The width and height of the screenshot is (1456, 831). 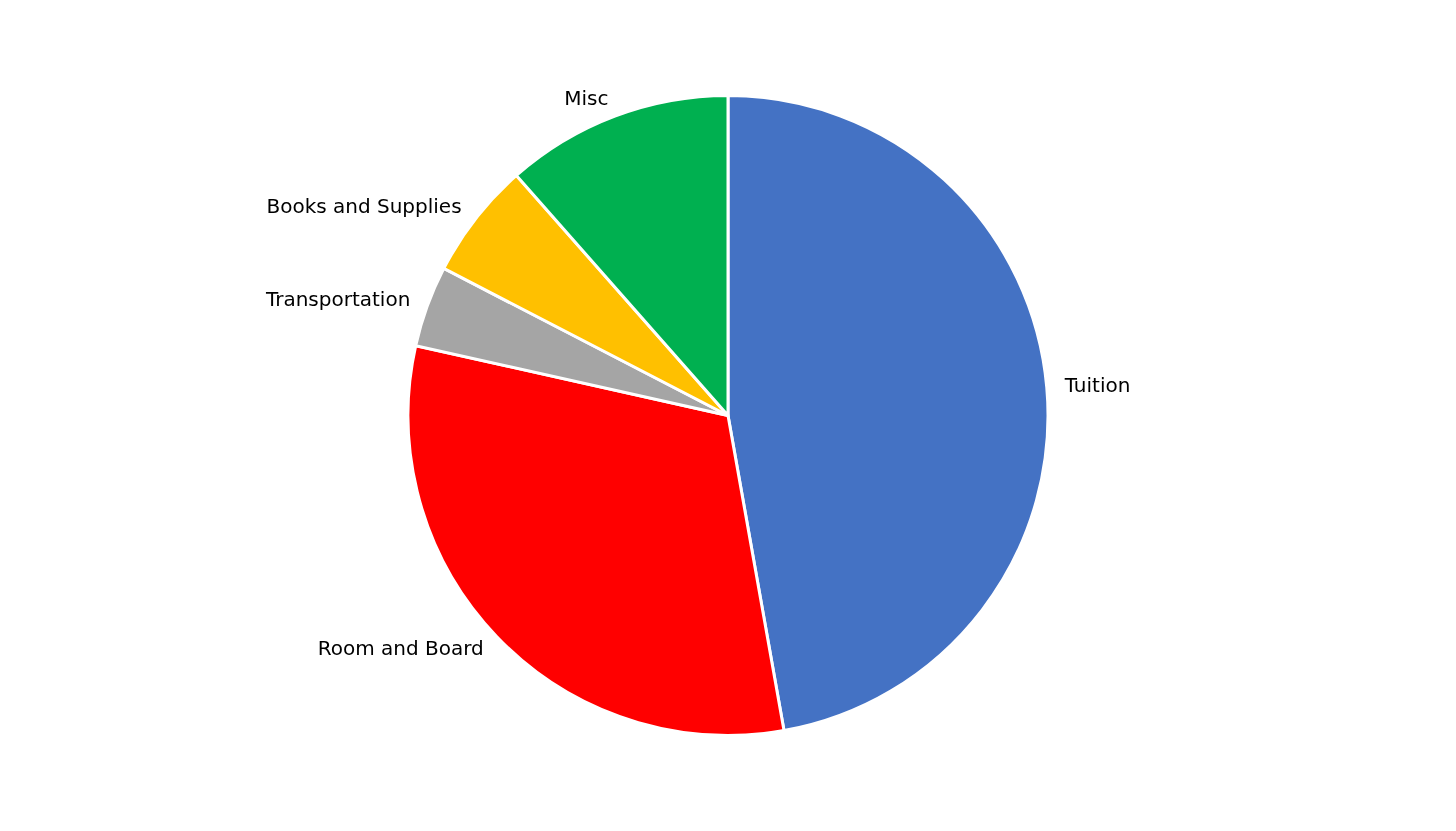 What do you see at coordinates (337, 299) in the screenshot?
I see `slice-label: Transportation` at bounding box center [337, 299].